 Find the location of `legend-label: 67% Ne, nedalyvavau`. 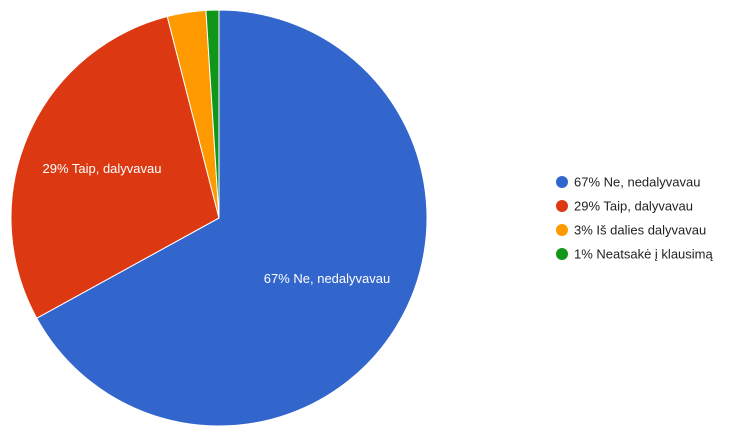

legend-label: 67% Ne, nedalyvavau is located at coordinates (637, 182).